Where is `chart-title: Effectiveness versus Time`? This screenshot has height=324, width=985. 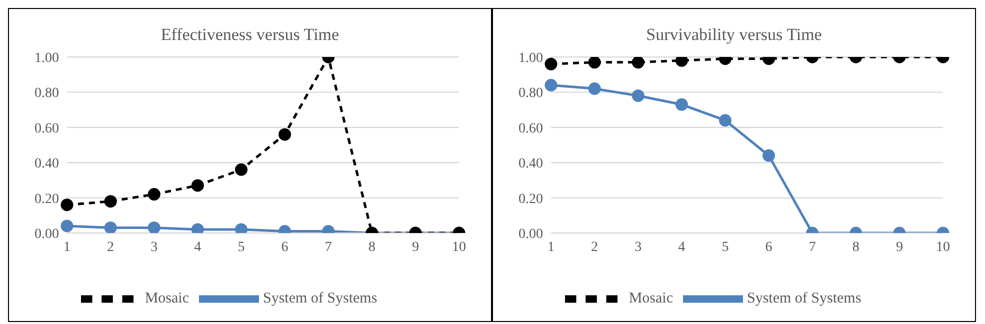
chart-title: Effectiveness versus Time is located at coordinates (250, 35).